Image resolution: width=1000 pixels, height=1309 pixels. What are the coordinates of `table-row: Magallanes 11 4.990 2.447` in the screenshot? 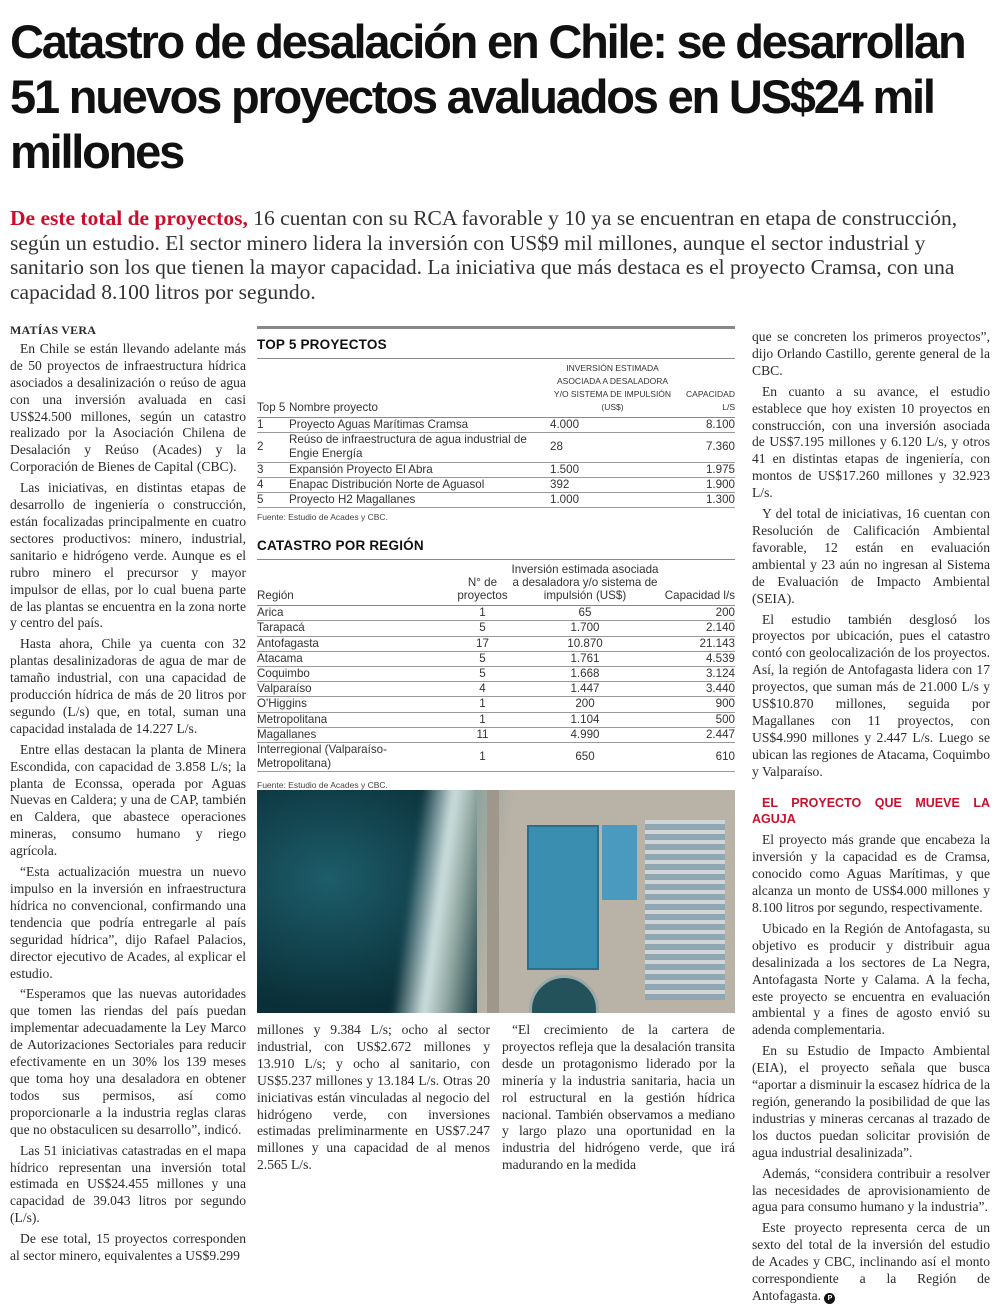 It's located at (496, 735).